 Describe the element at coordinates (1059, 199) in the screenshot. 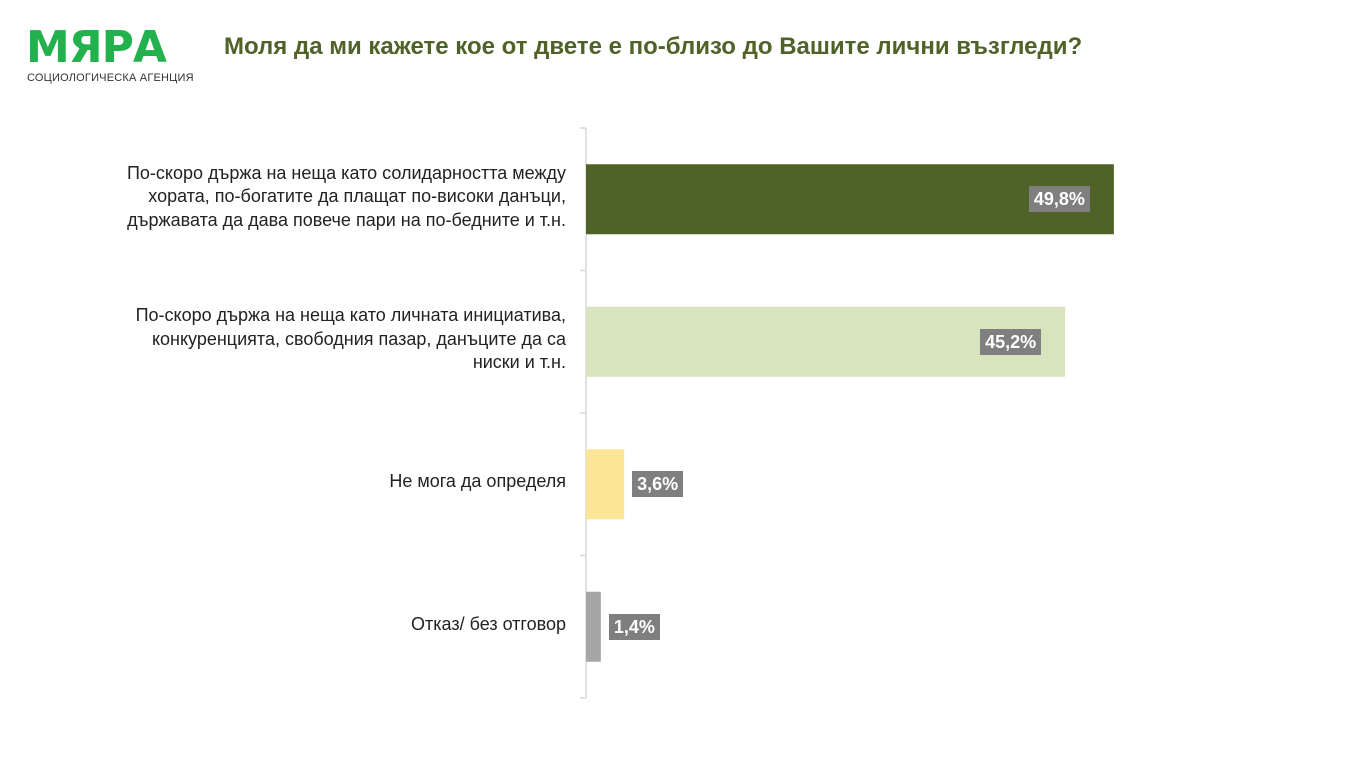

I see `data-label: 49,8%` at that location.